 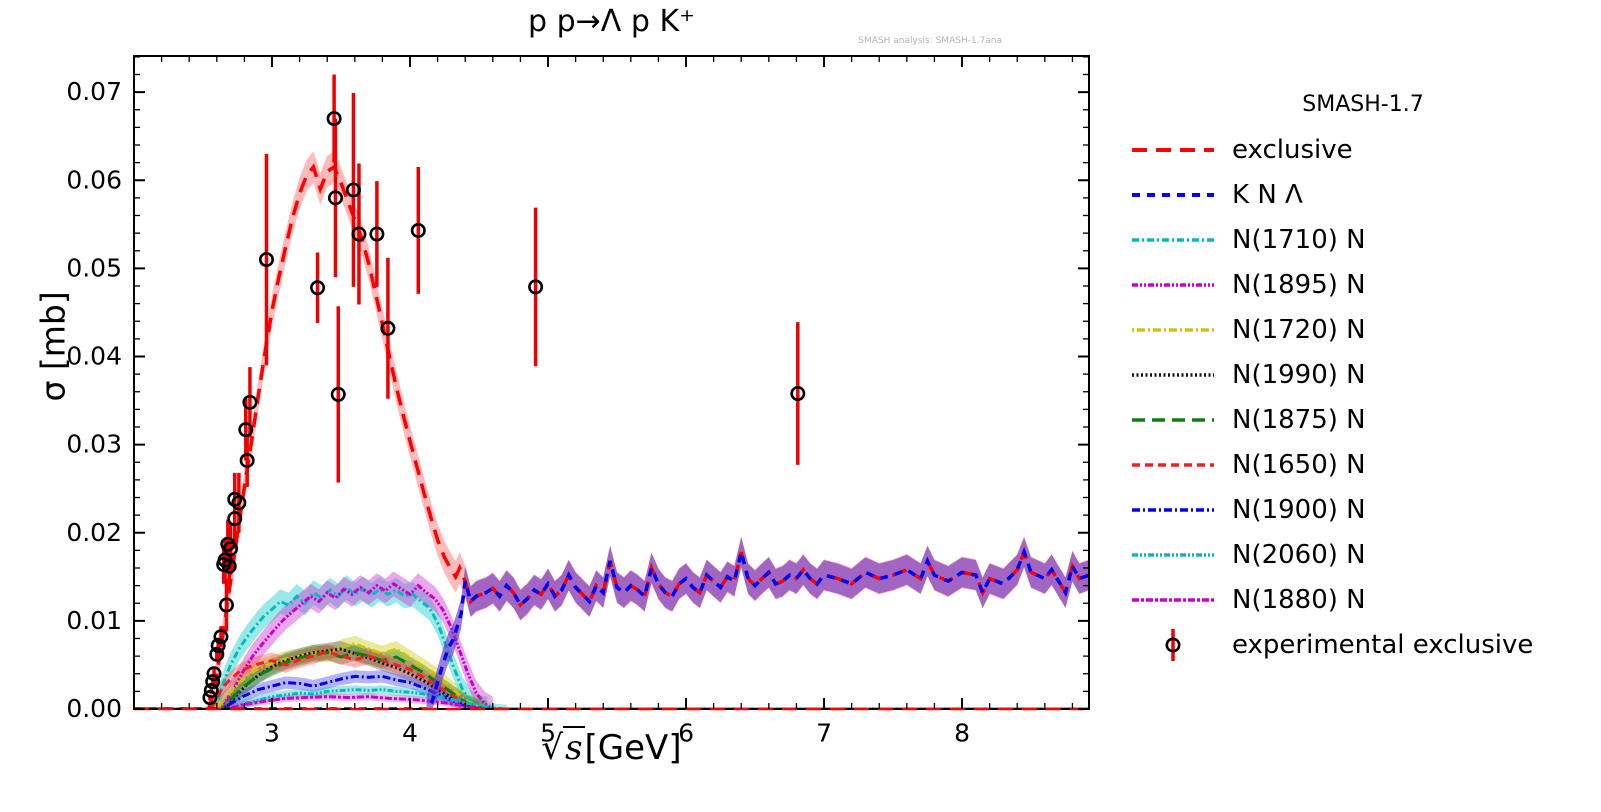 What do you see at coordinates (611, 680) in the screenshot?
I see `series-6-curve` at bounding box center [611, 680].